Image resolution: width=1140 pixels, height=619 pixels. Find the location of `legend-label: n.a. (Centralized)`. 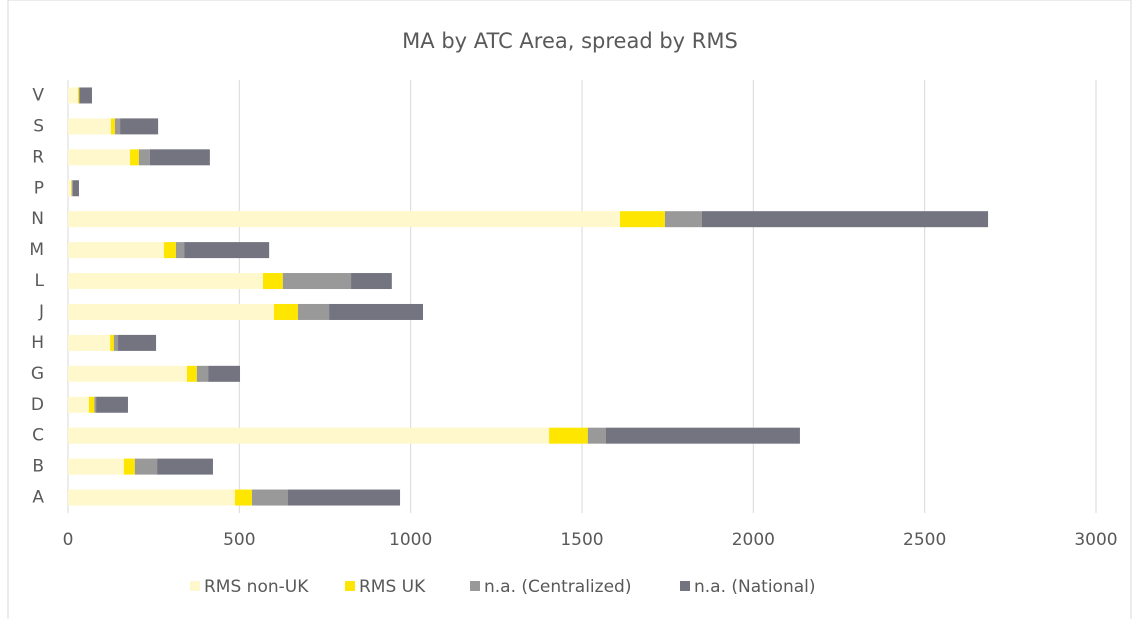

legend-label: n.a. (Centralized) is located at coordinates (557, 587).